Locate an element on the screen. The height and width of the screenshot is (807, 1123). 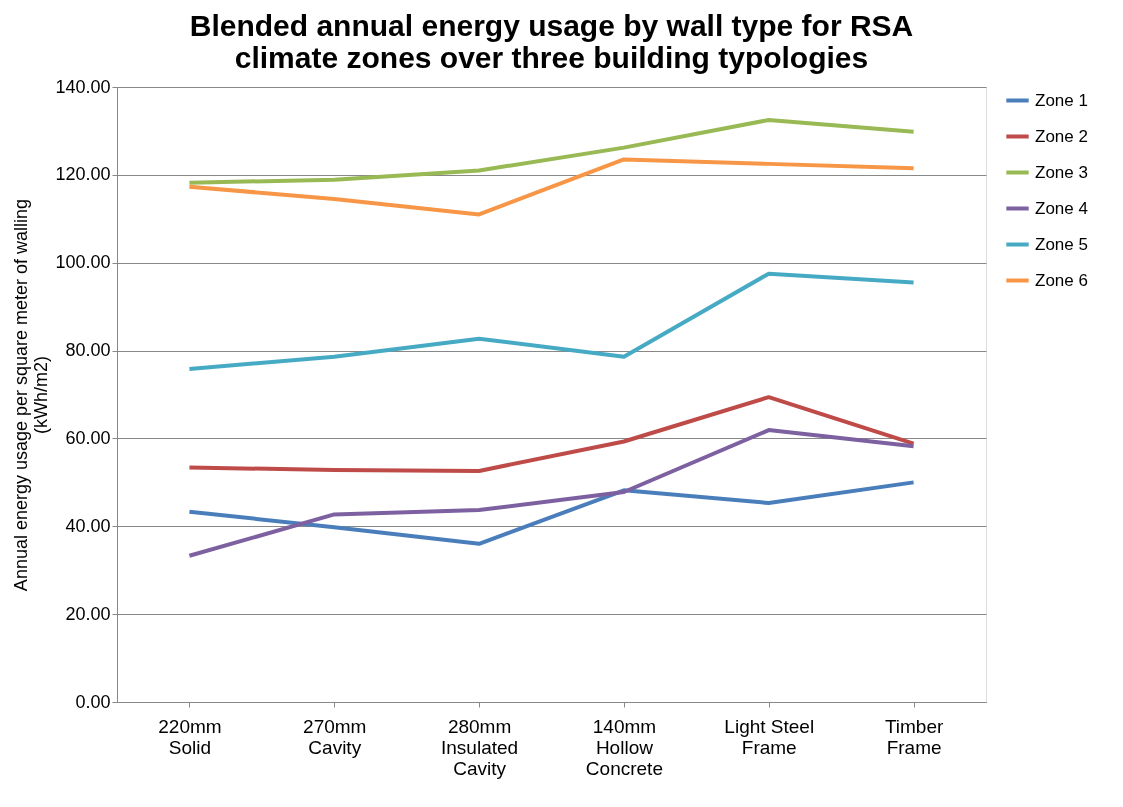
x-tick-label: 220mm Solid is located at coordinates (190, 736).